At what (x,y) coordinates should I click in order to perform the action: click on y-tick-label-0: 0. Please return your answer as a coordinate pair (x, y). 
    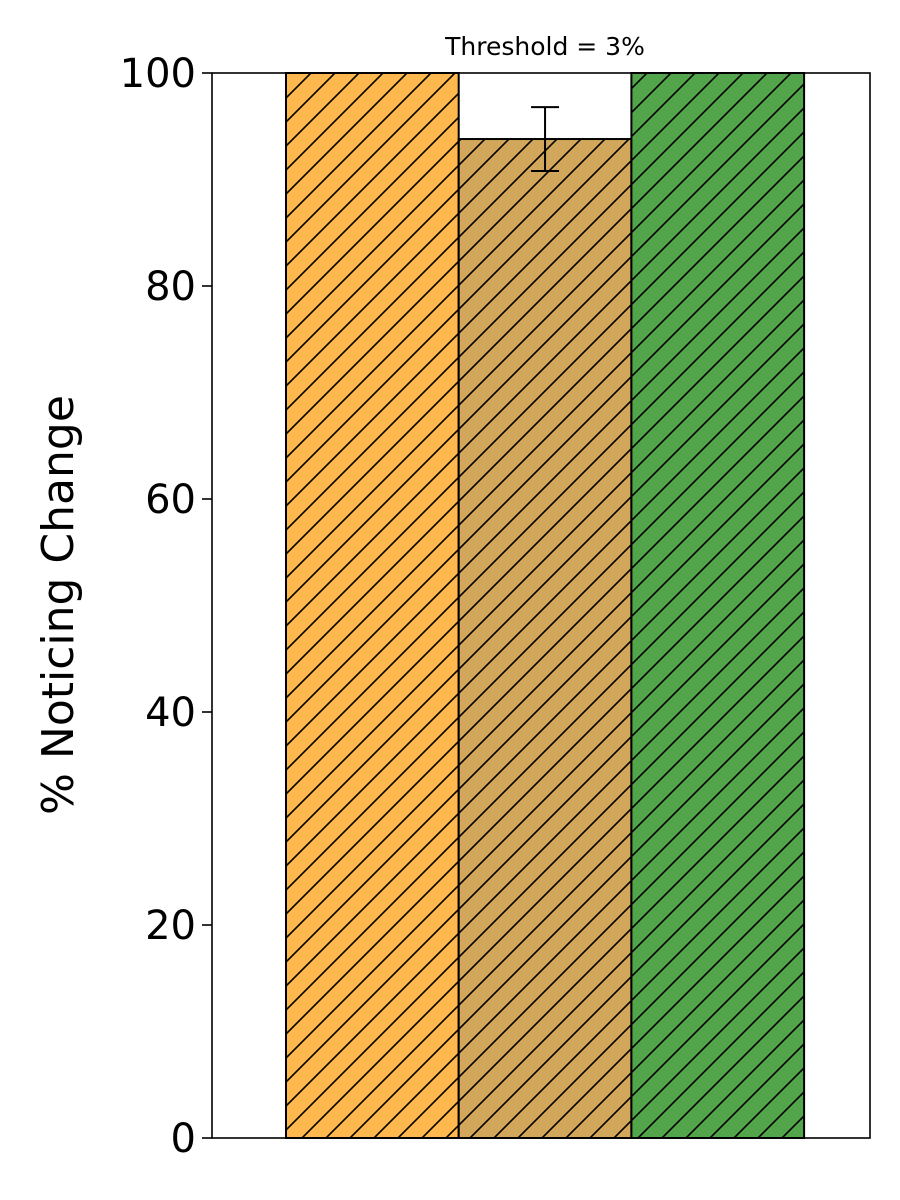
    Looking at the image, I should click on (183, 1139).